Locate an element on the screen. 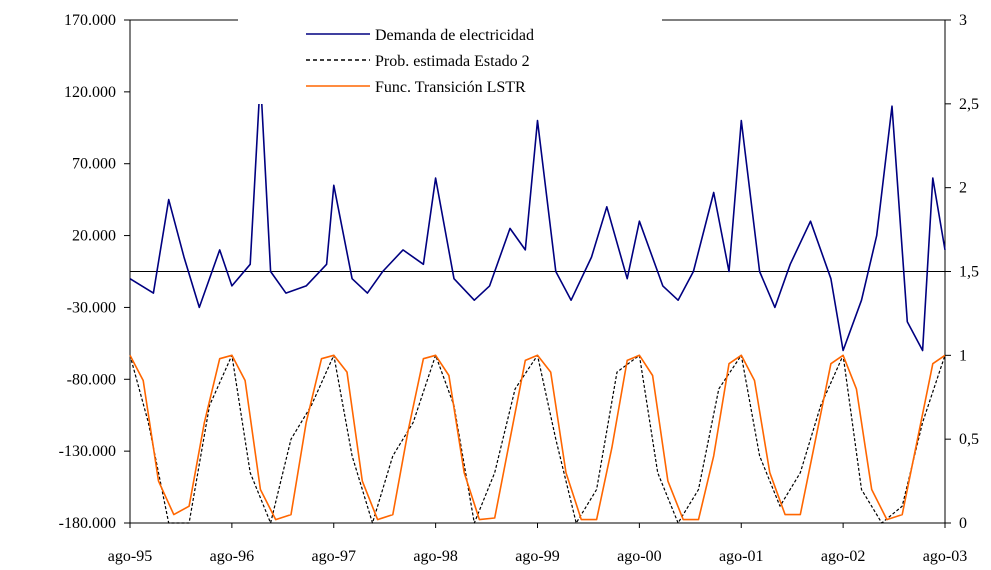  left-tick-label: 20.000 is located at coordinates (94, 236).